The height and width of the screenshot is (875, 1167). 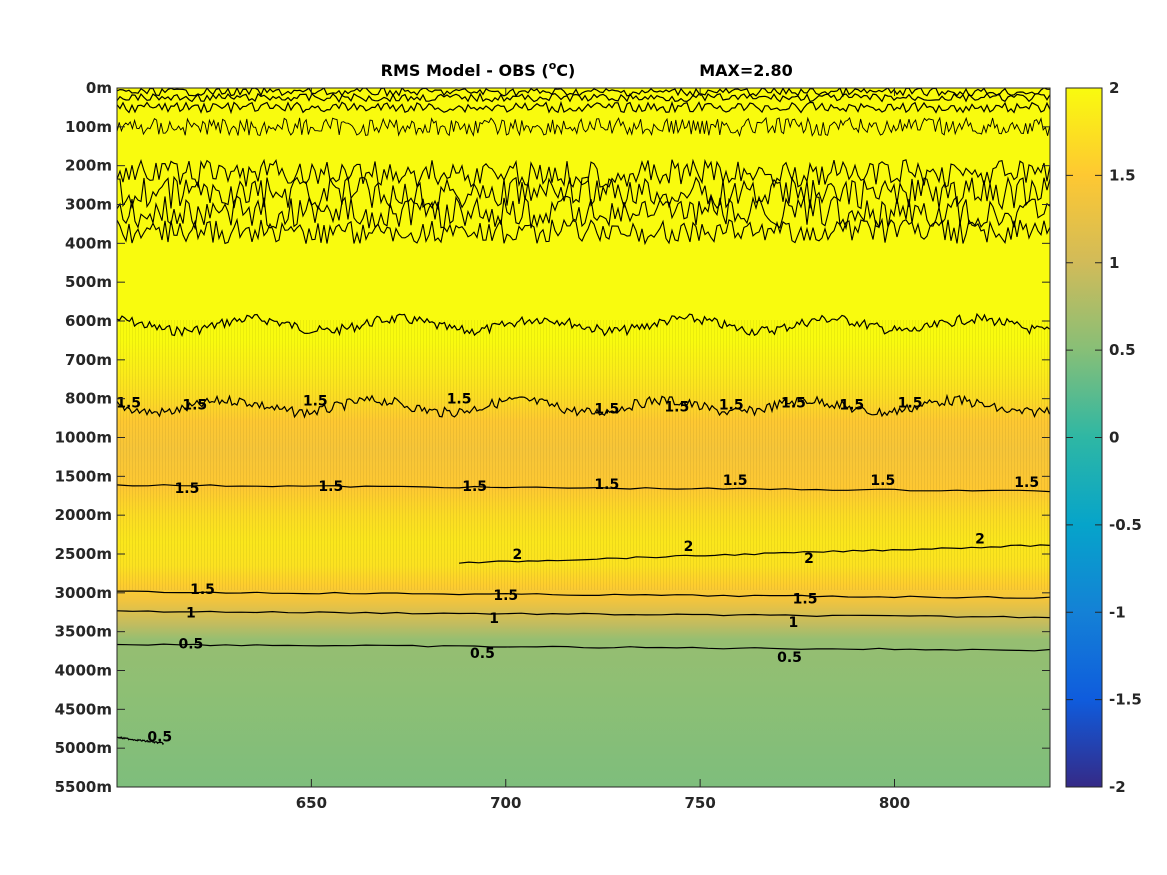 What do you see at coordinates (88, 282) in the screenshot?
I see `y-tick-label: 500m` at bounding box center [88, 282].